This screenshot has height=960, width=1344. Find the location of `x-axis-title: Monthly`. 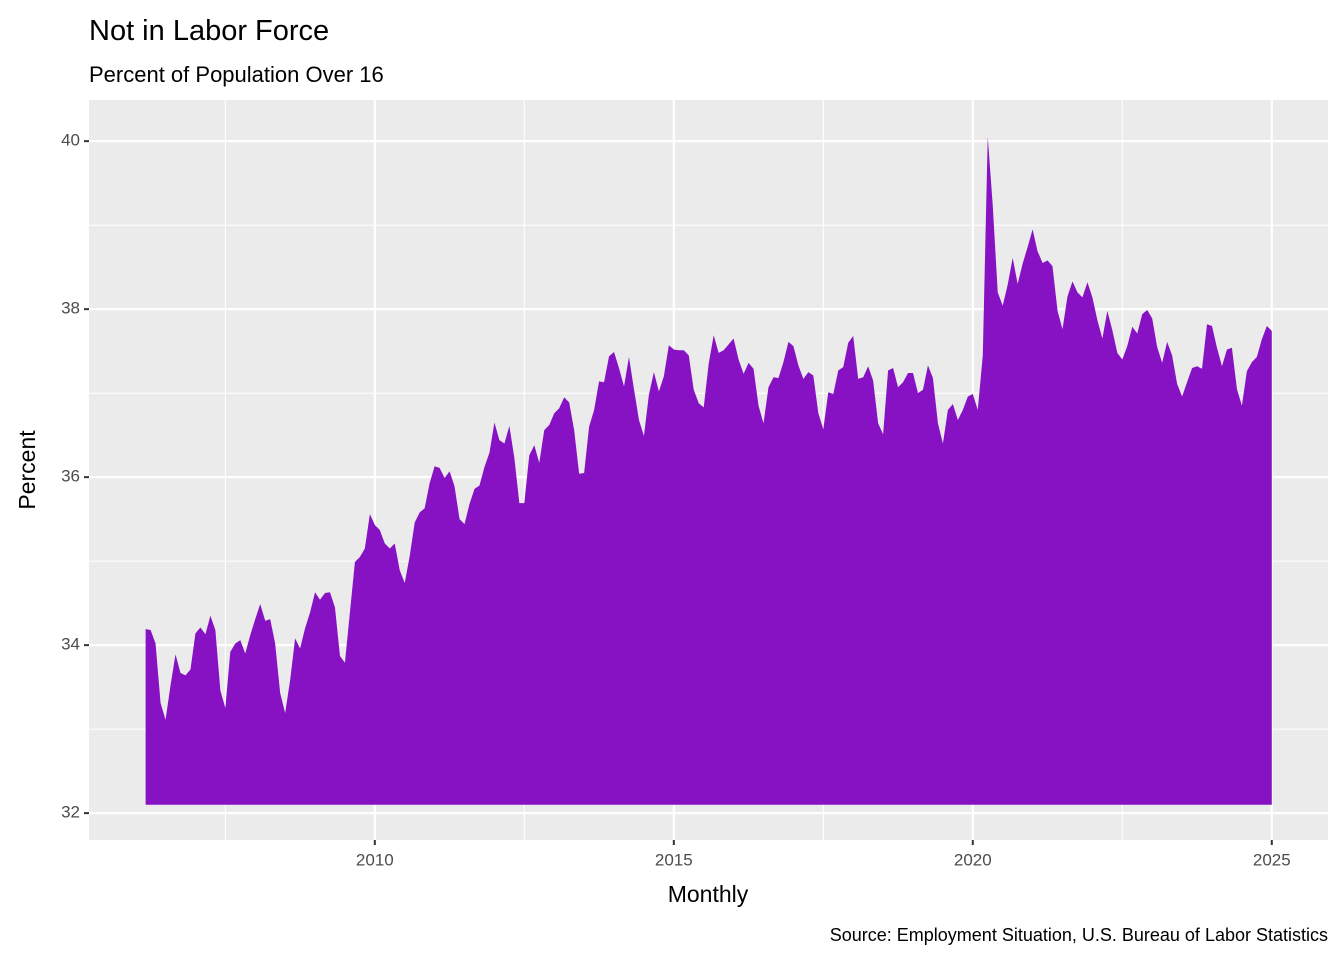

x-axis-title: Monthly is located at coordinates (708, 894).